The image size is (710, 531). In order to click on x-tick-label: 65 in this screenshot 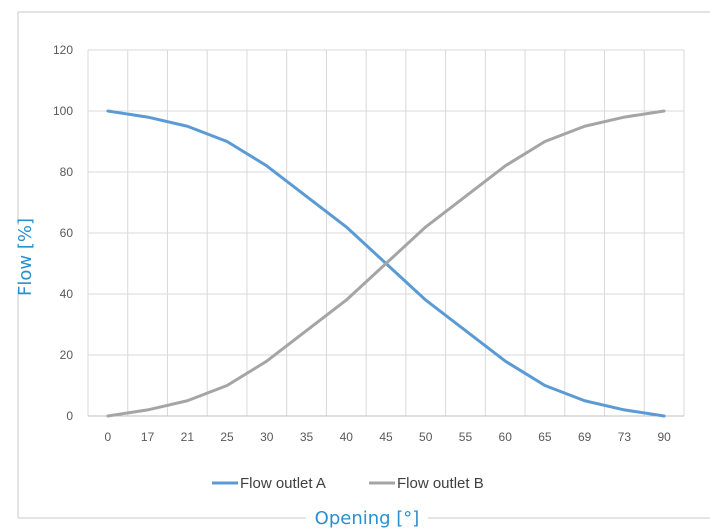, I will do `click(545, 437)`.